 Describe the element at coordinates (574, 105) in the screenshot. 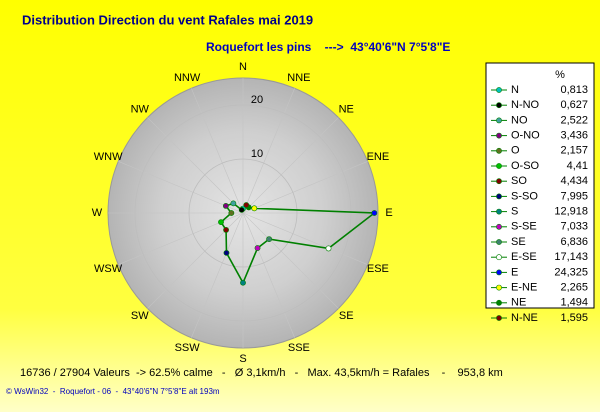

I see `legend-value: 0,627` at that location.